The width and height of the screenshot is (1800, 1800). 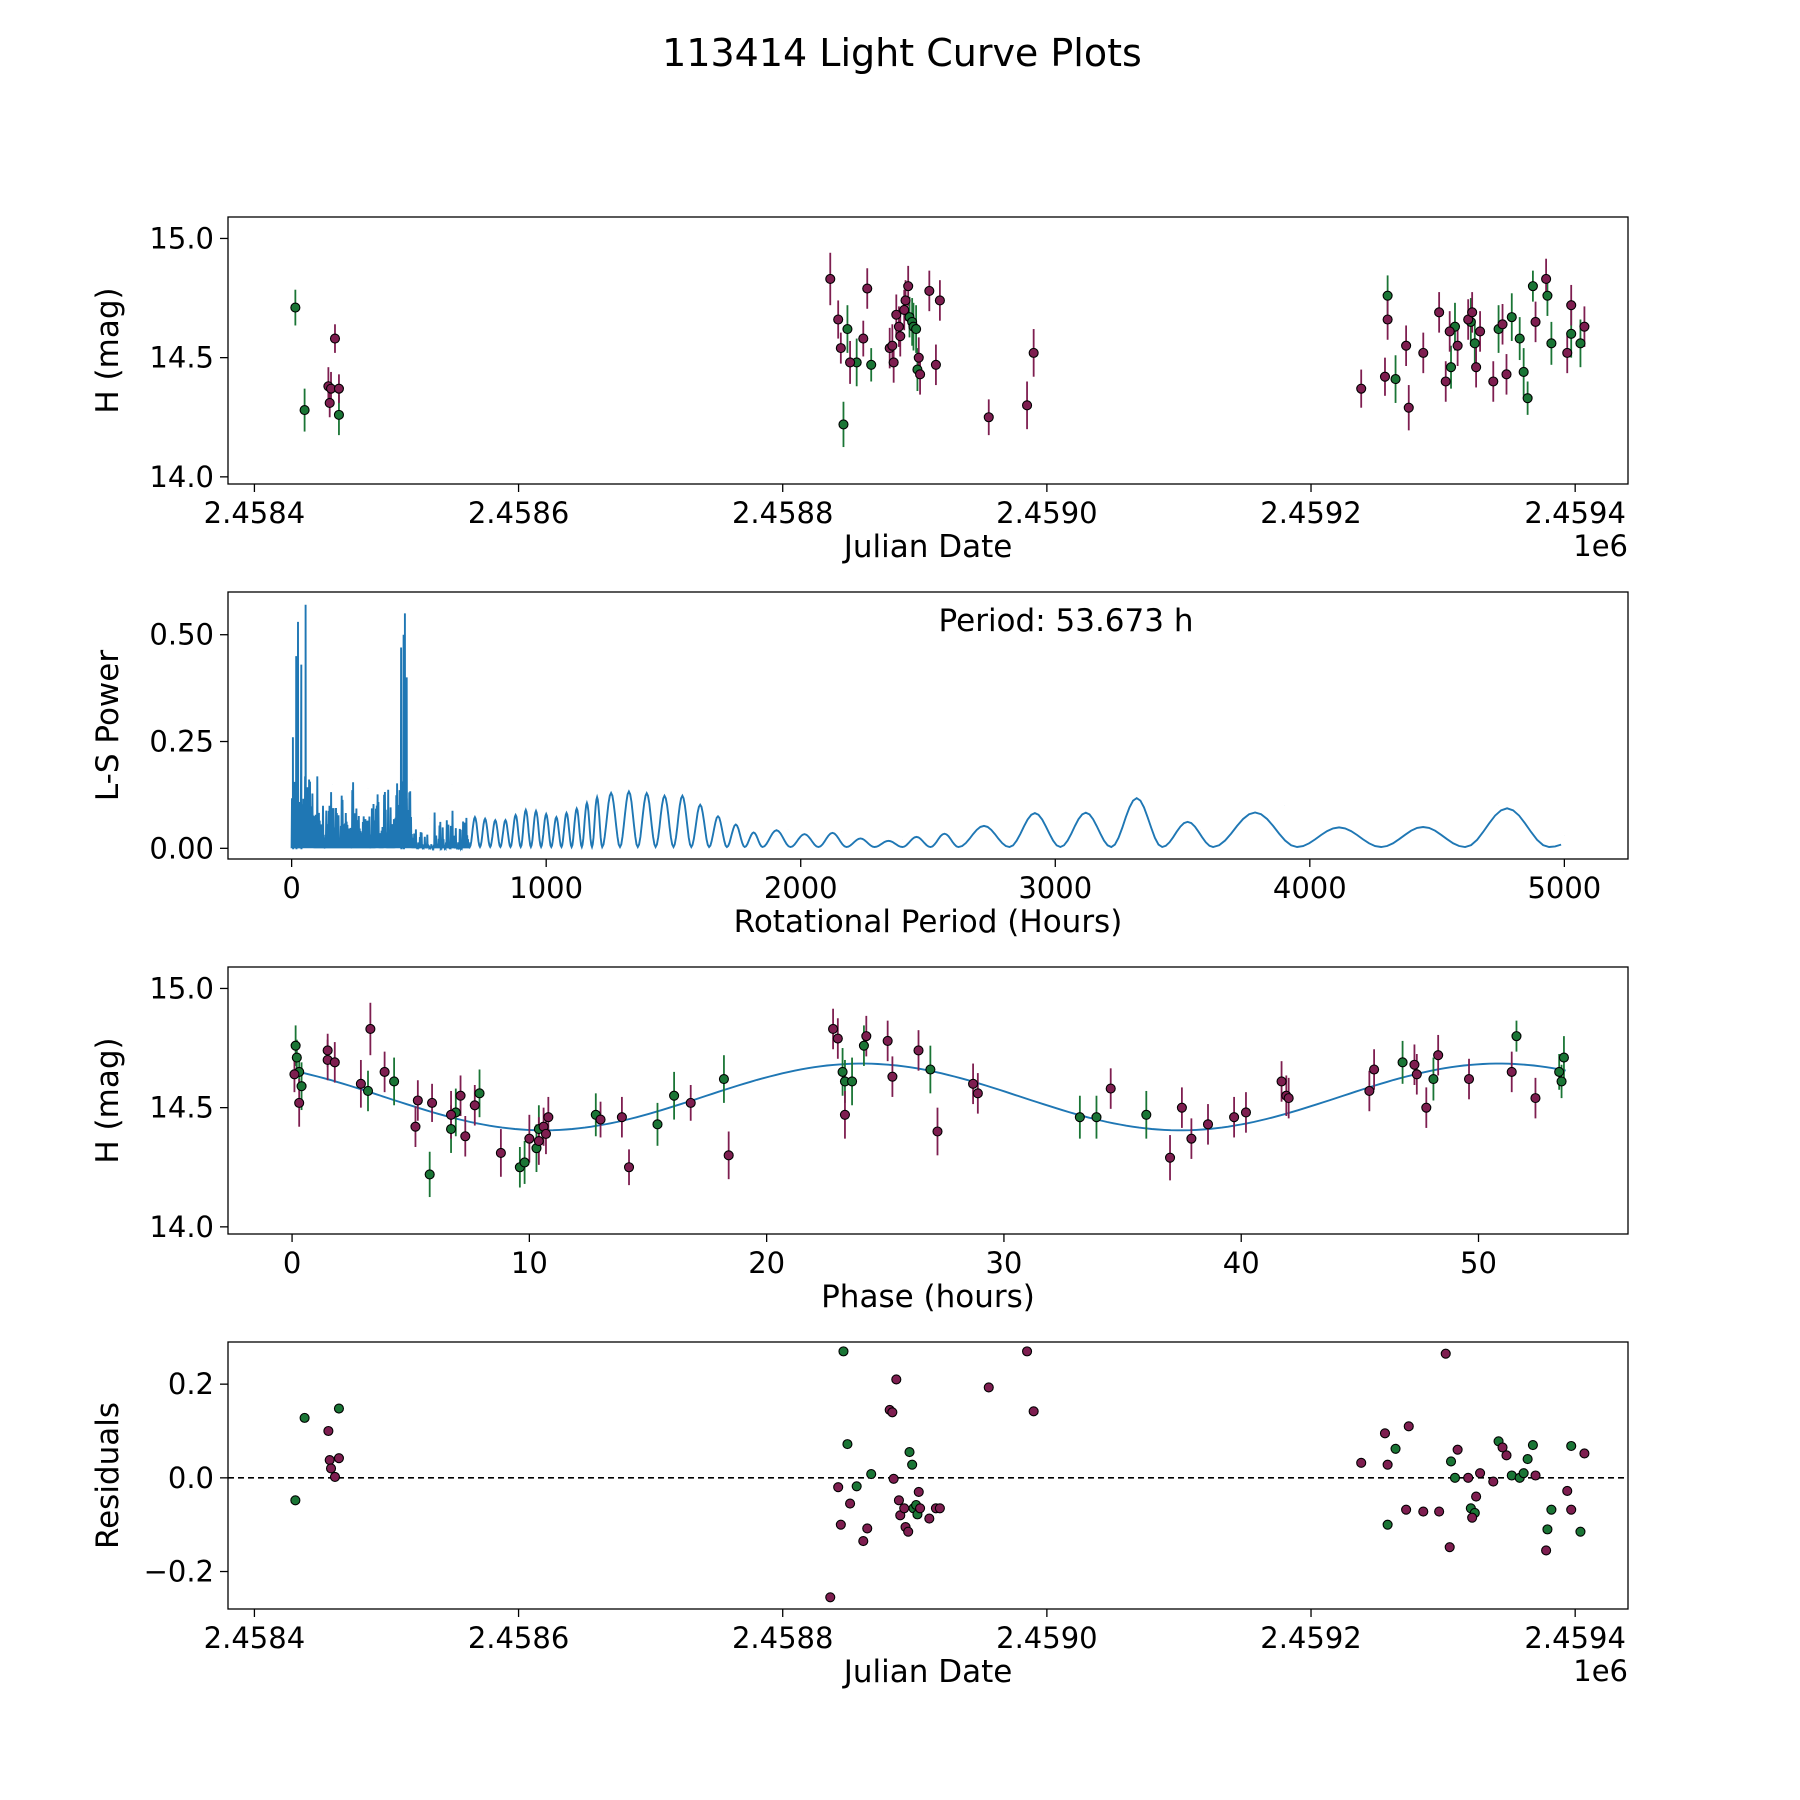 I want to click on y-axis-label: Residuals, so click(x=108, y=1475).